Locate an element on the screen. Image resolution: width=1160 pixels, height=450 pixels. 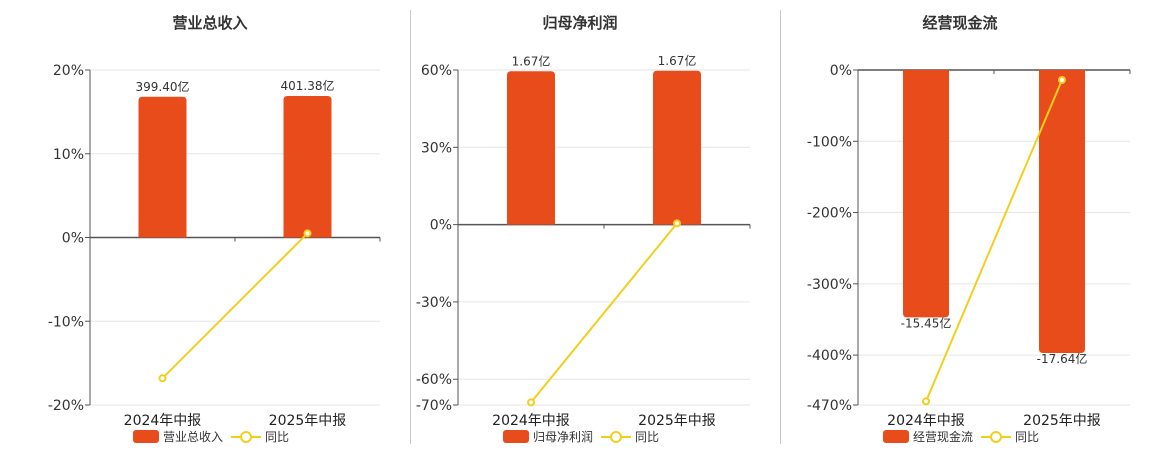
legend: 归母净利润 同比 is located at coordinates (581, 436).